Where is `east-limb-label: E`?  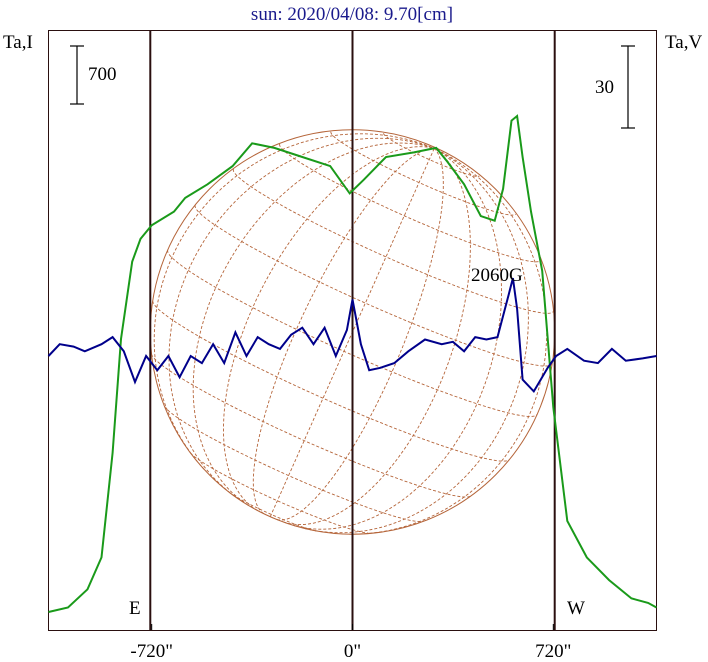 east-limb-label: E is located at coordinates (135, 608).